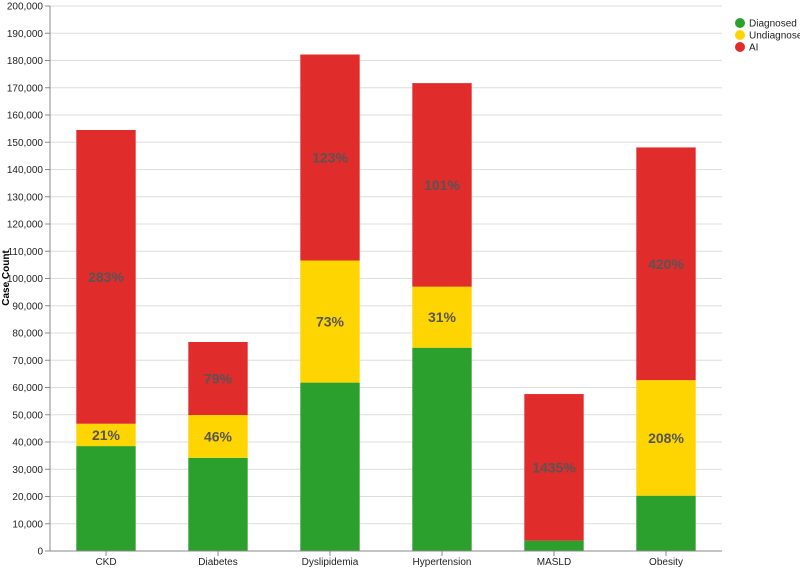 This screenshot has width=800, height=568. What do you see at coordinates (27, 388) in the screenshot?
I see `y-tick-label: 60,000` at bounding box center [27, 388].